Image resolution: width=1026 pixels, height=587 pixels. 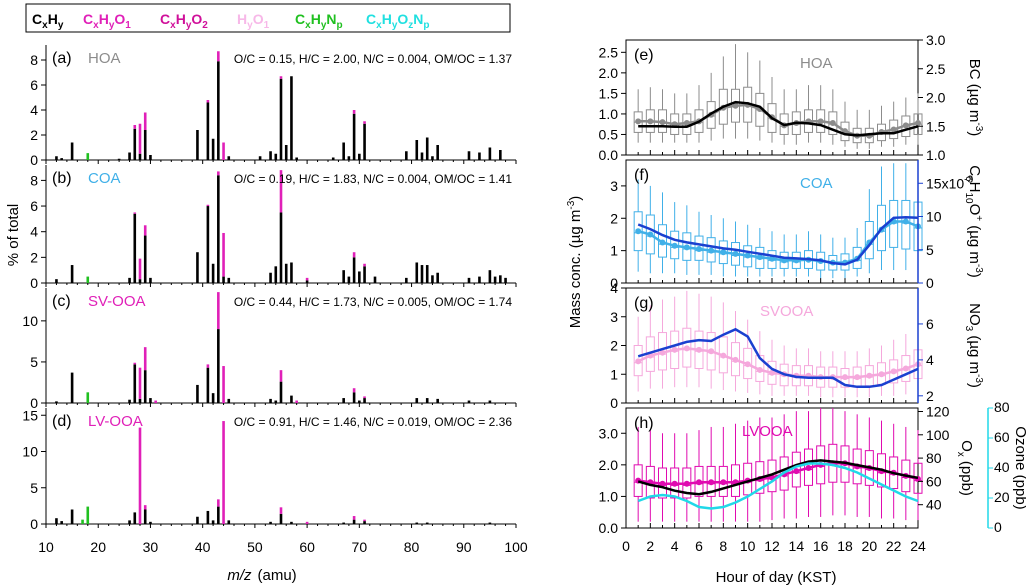 What do you see at coordinates (650, 546) in the screenshot?
I see `x-tick-label: 2` at bounding box center [650, 546].